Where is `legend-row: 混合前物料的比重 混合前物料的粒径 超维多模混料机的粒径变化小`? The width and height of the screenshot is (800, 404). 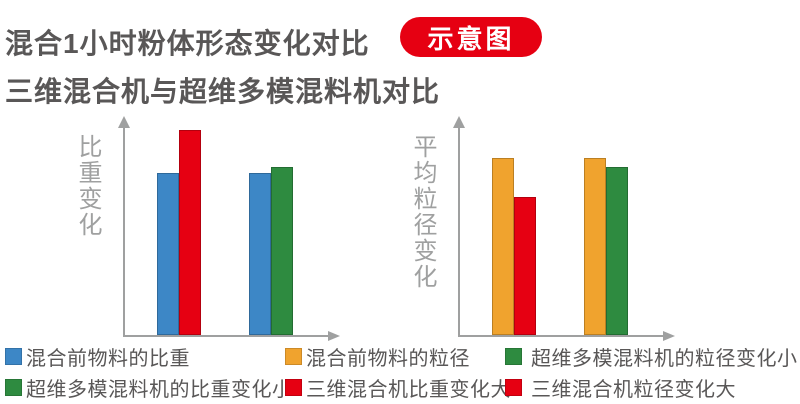
legend-row: 混合前物料的比重 混合前物料的粒径 超维多模混料机的粒径变化小 is located at coordinates (400, 357).